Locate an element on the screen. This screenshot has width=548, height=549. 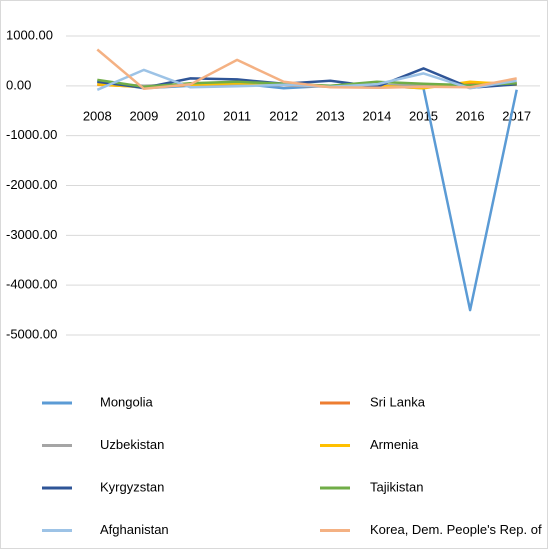
y-tick-label: -4000.00 is located at coordinates (31, 284).